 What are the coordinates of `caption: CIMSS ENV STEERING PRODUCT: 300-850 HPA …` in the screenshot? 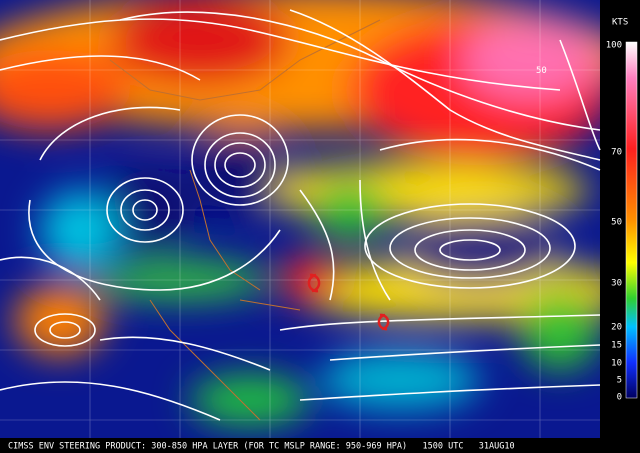 It's located at (261, 447).